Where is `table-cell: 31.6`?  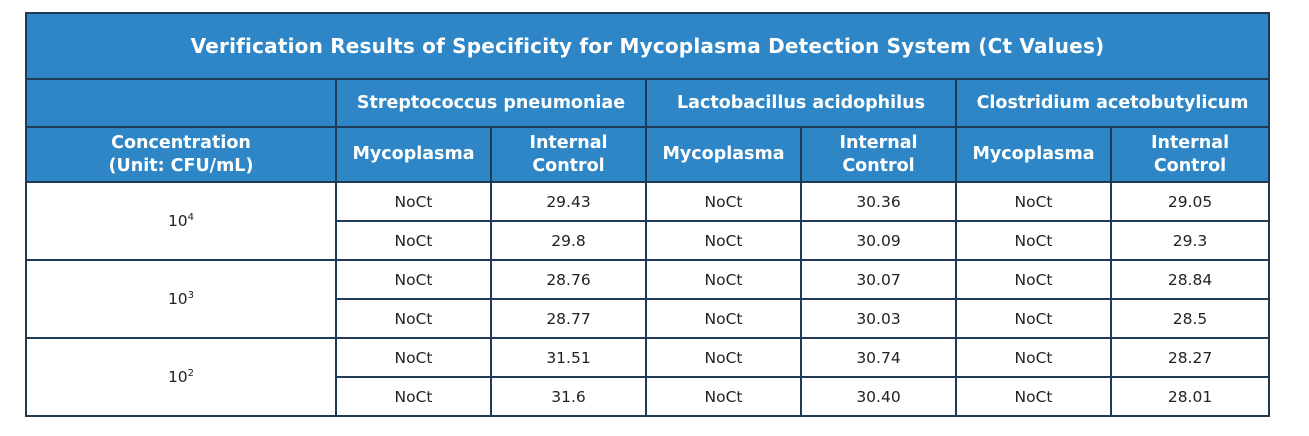
table-cell: 31.6 is located at coordinates (568, 396).